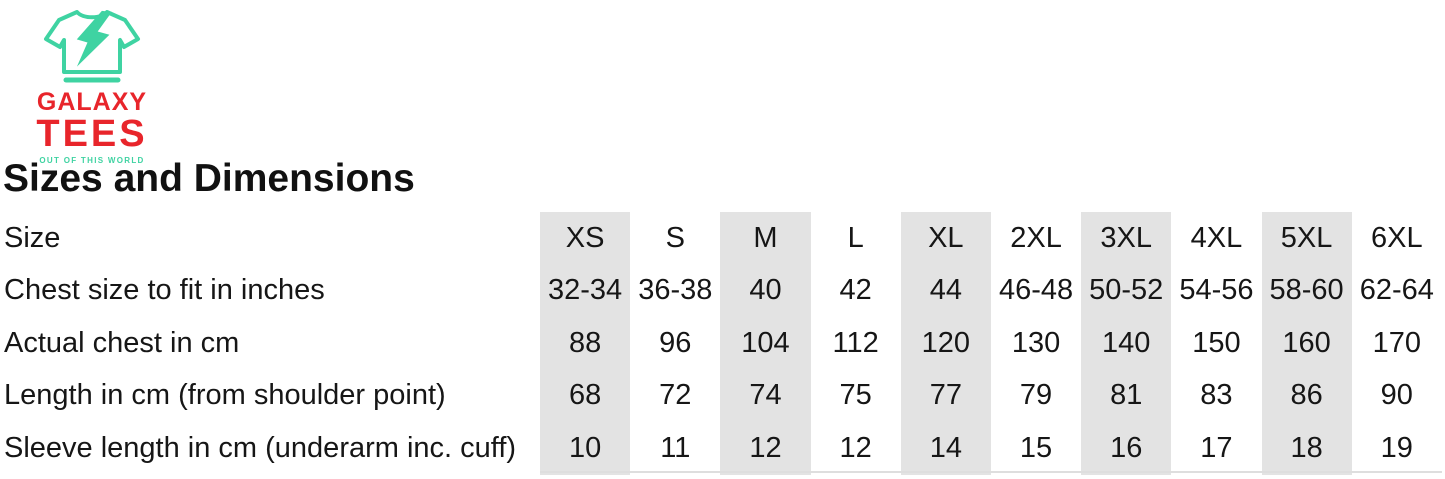 The width and height of the screenshot is (1445, 479). I want to click on size-value-cell: 86, so click(1306, 395).